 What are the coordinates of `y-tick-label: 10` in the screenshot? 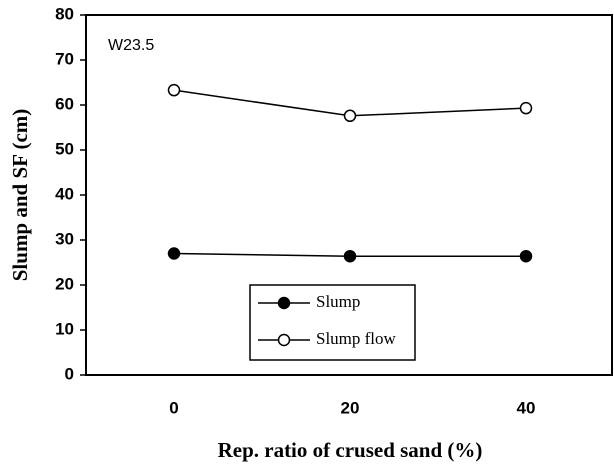 It's located at (64, 328).